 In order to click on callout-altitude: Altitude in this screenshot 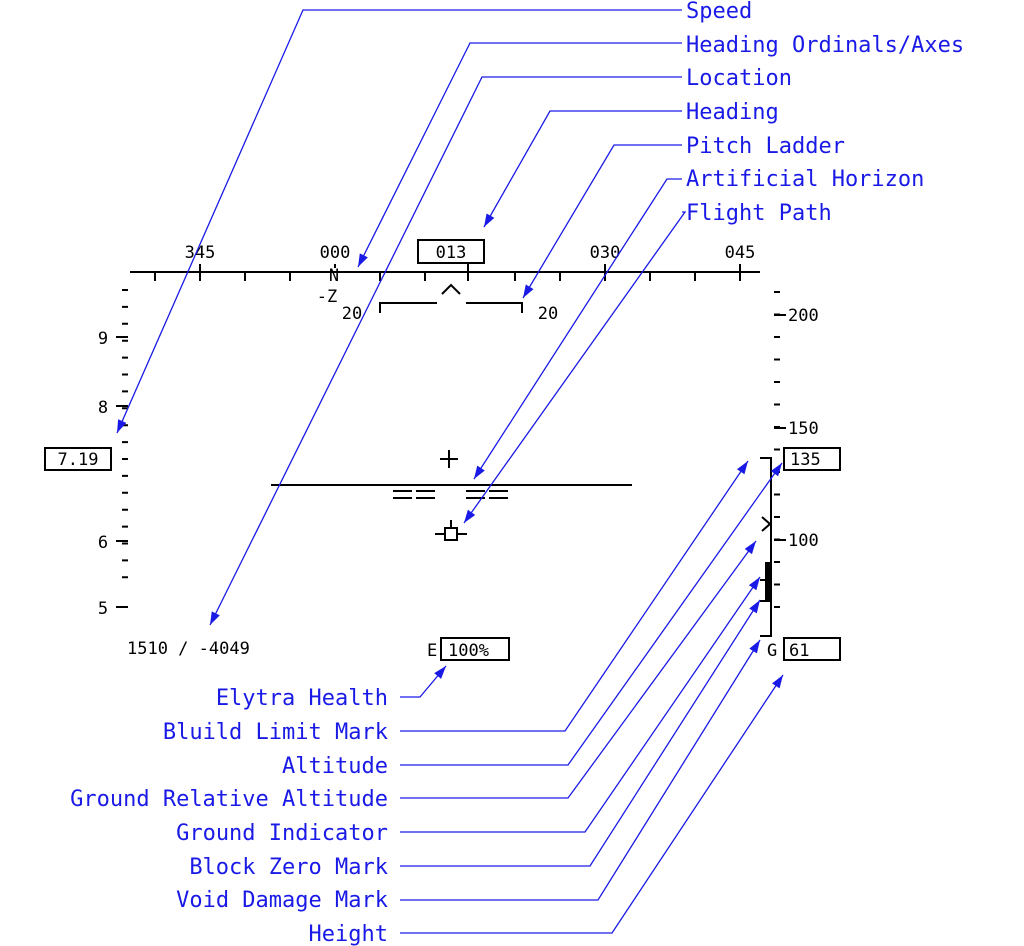, I will do `click(335, 766)`.